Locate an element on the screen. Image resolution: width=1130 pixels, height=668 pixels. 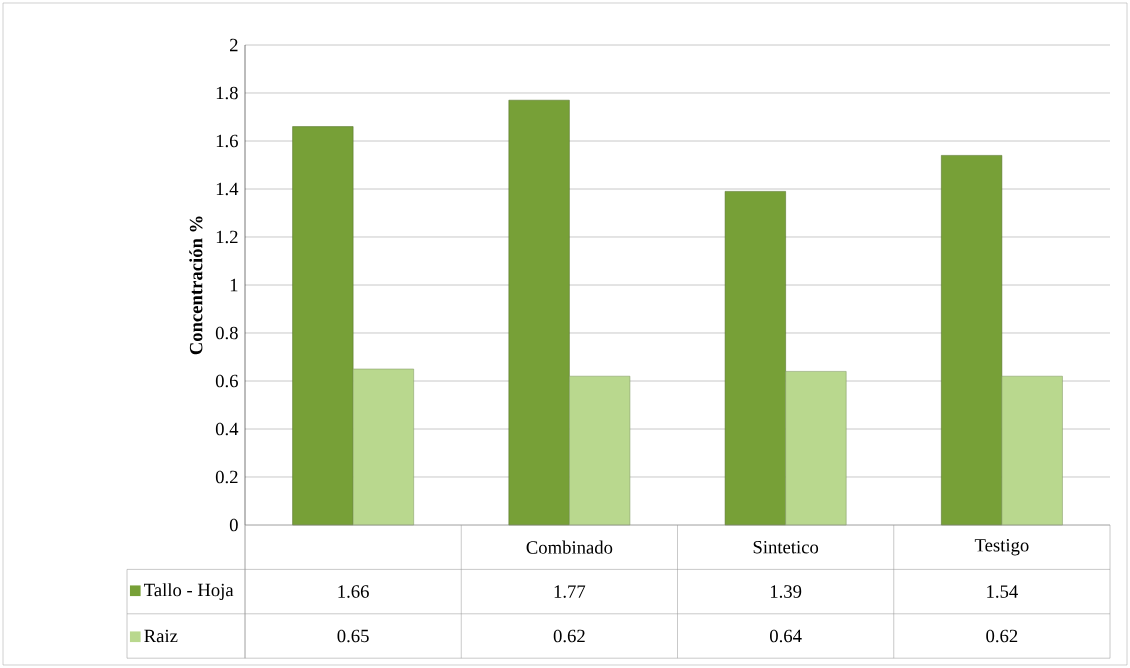
x-tick-label: Testigo is located at coordinates (1001, 547).